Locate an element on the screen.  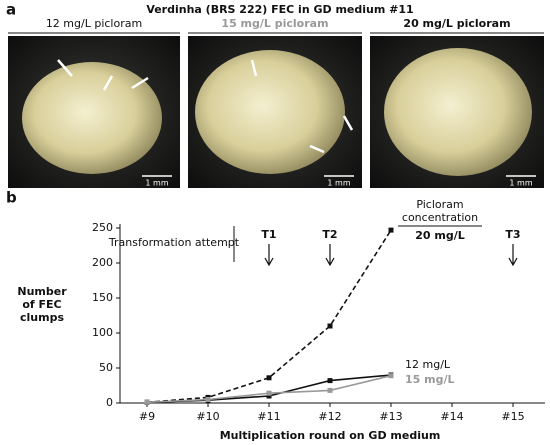
series-label: 20 mg/L is located at coordinates (440, 235).